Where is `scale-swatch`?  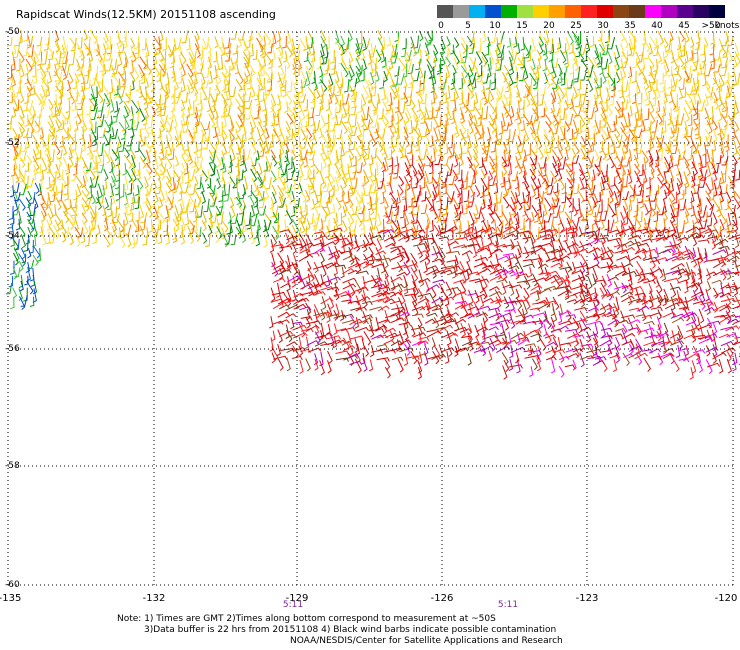
scale-swatch is located at coordinates (653, 11).